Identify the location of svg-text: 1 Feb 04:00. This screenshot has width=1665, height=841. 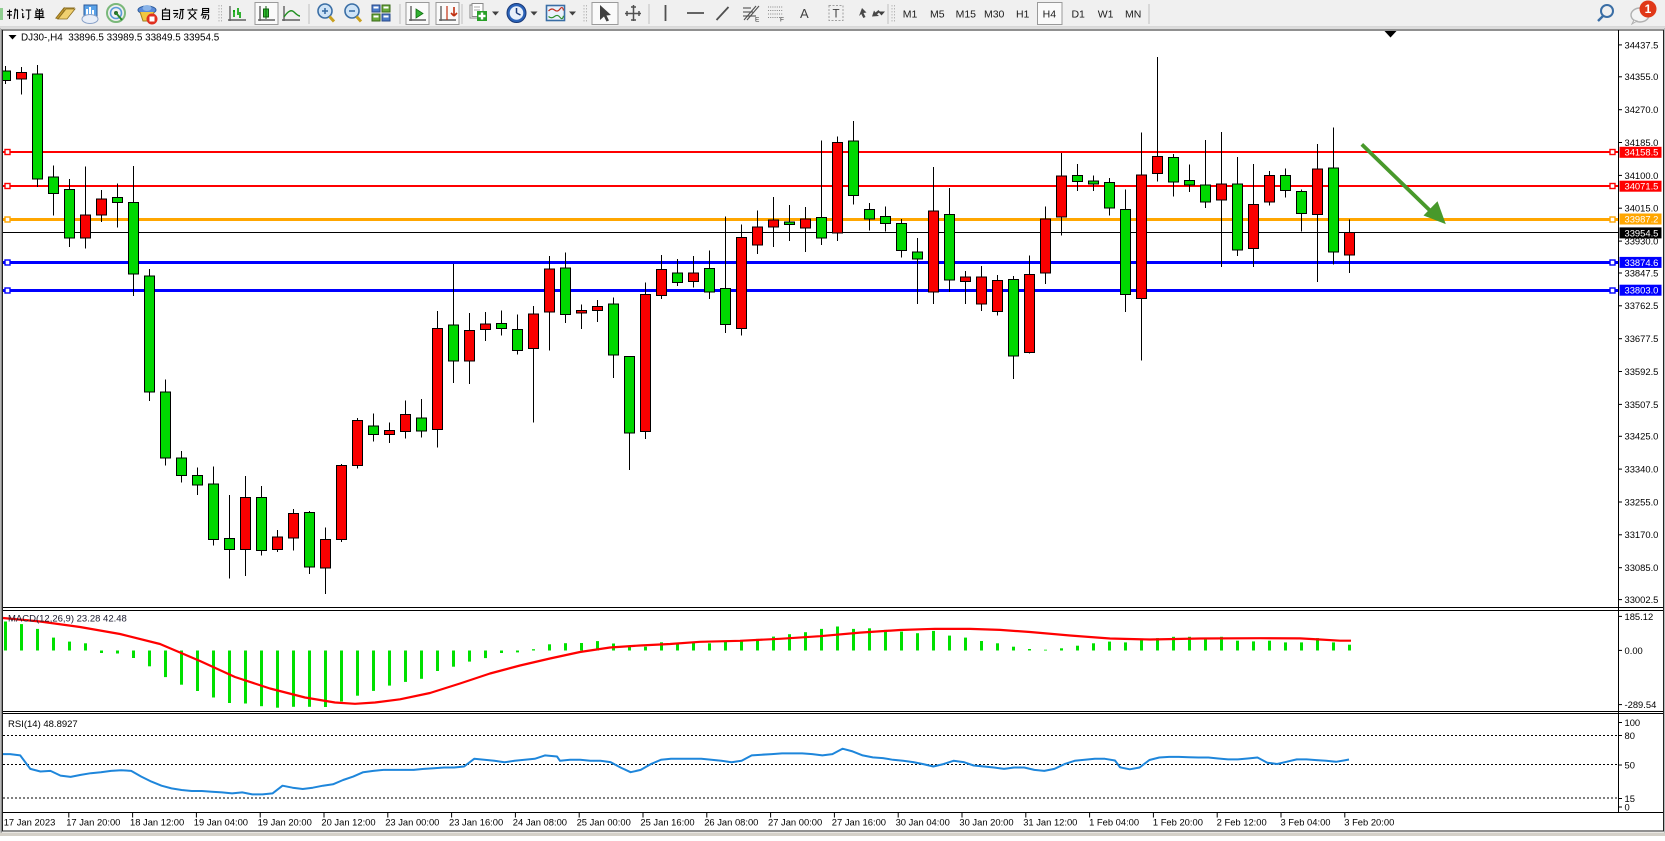
(1114, 822).